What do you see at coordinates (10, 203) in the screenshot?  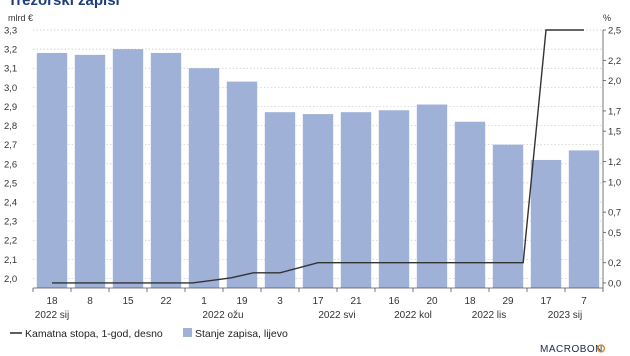 I see `left-tick-label: 2,4` at bounding box center [10, 203].